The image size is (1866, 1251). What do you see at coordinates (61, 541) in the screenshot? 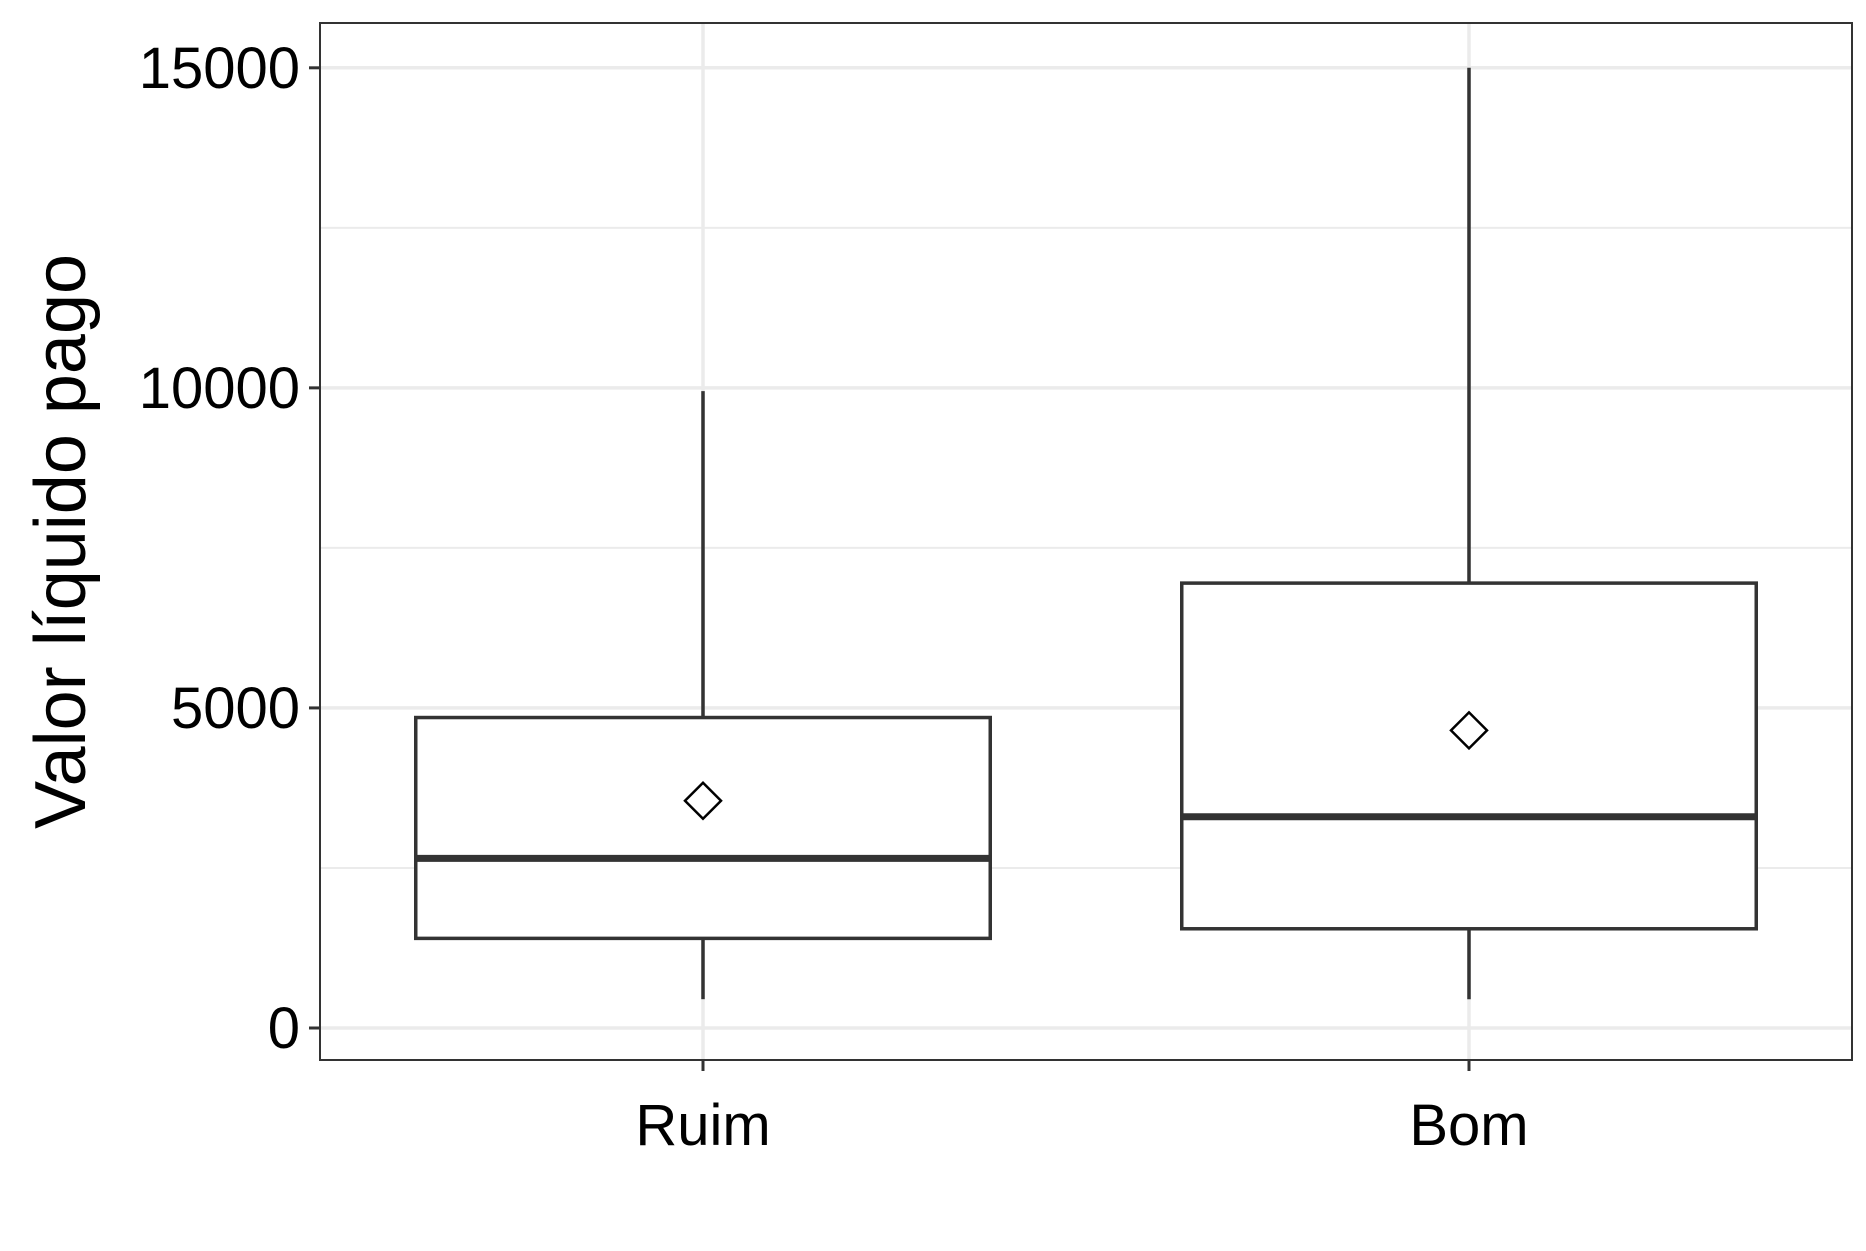
I see `y-axis-title: Valor líquido pago` at bounding box center [61, 541].